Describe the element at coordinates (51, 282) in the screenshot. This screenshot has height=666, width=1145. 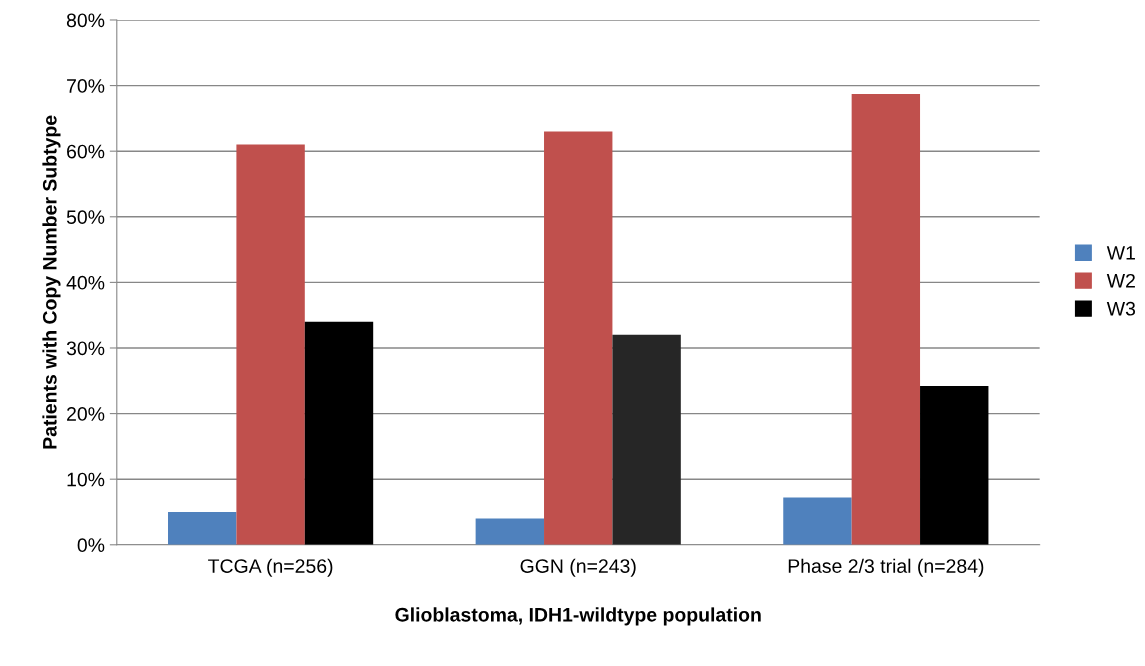
I see `y-axis-title: Patients with Copy Number Subtype` at that location.